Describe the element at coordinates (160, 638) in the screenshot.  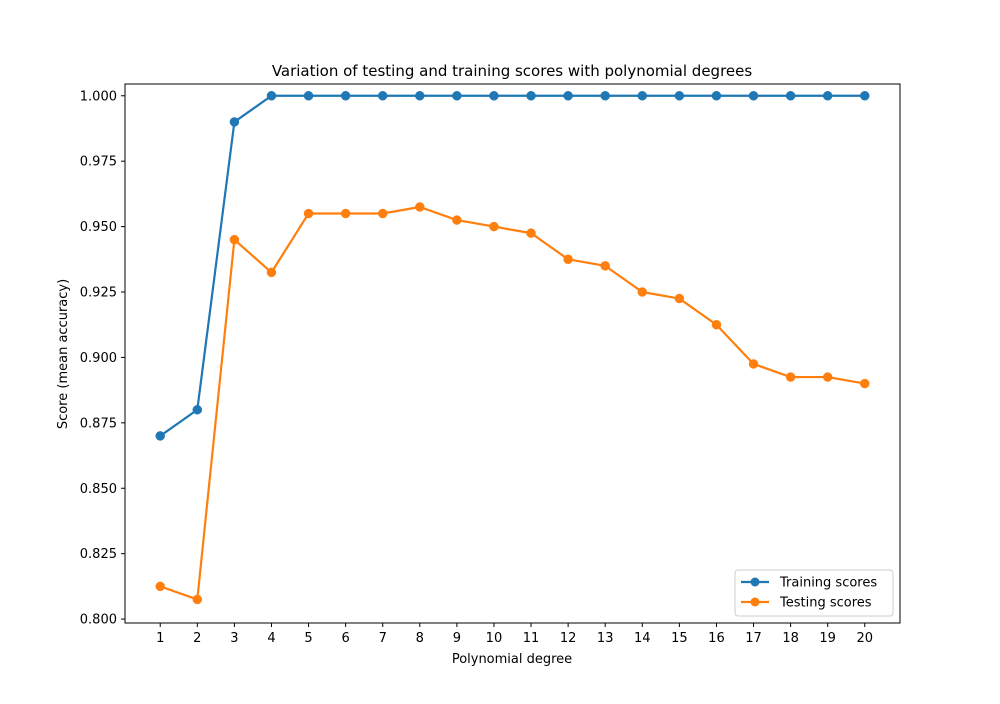
I see `x-tick-label: 1` at that location.